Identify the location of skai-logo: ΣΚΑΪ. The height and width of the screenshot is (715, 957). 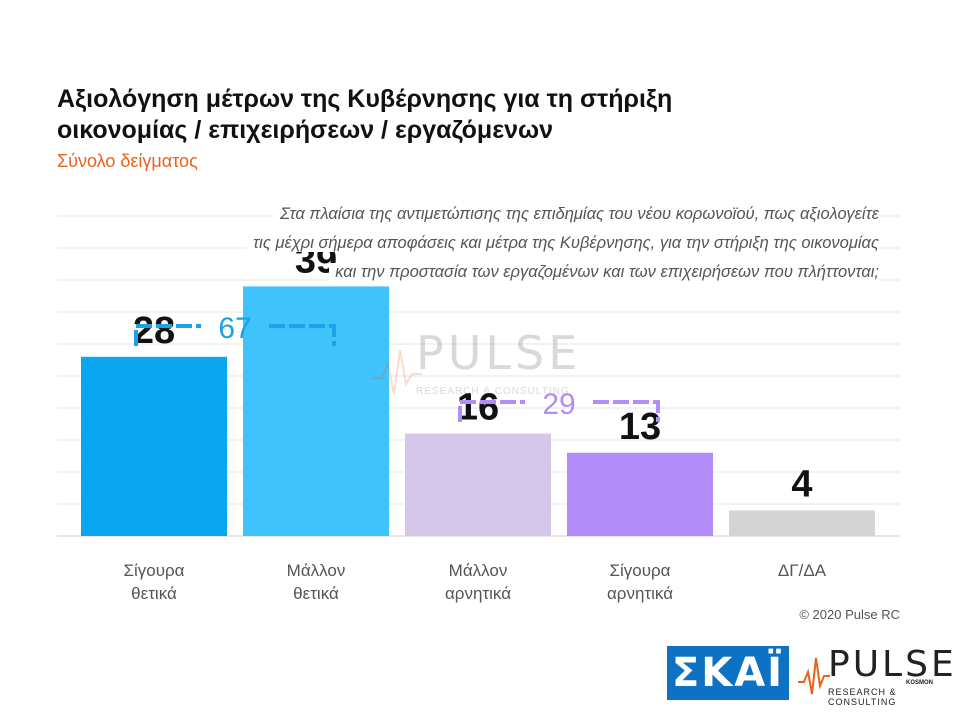
(728, 673).